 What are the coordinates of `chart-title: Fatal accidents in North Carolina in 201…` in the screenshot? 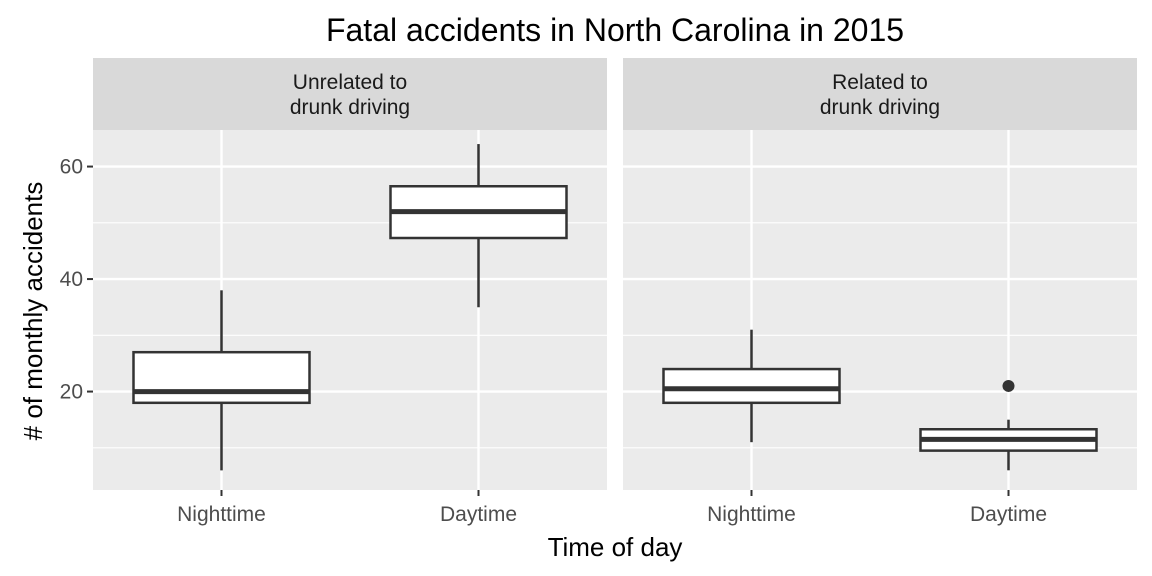 It's located at (615, 30).